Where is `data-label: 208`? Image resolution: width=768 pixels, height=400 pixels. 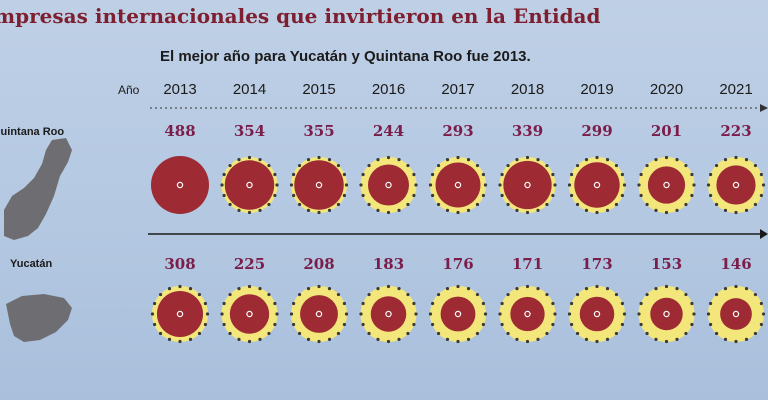 data-label: 208 is located at coordinates (318, 264).